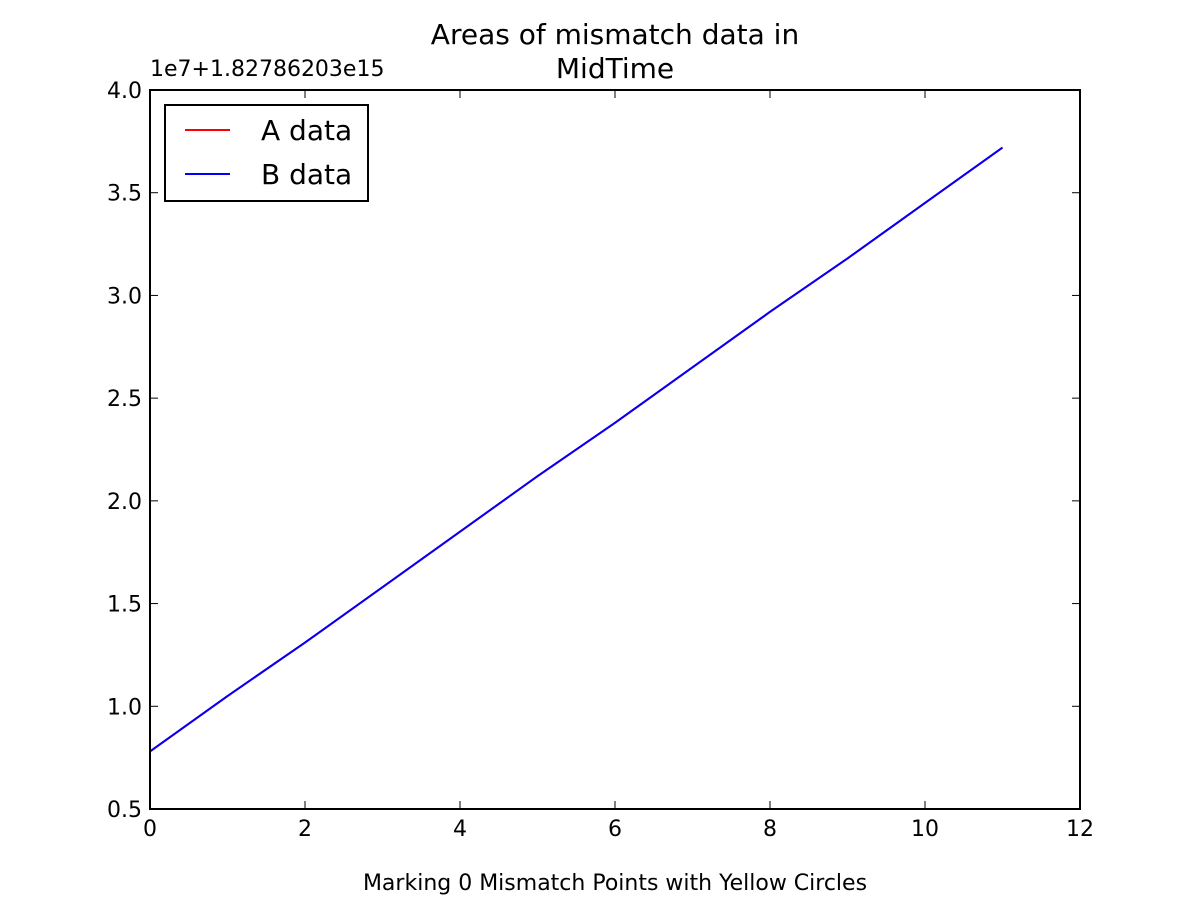 Image resolution: width=1200 pixels, height=900 pixels. Describe the element at coordinates (615, 829) in the screenshot. I see `x-tick-label: 6` at that location.